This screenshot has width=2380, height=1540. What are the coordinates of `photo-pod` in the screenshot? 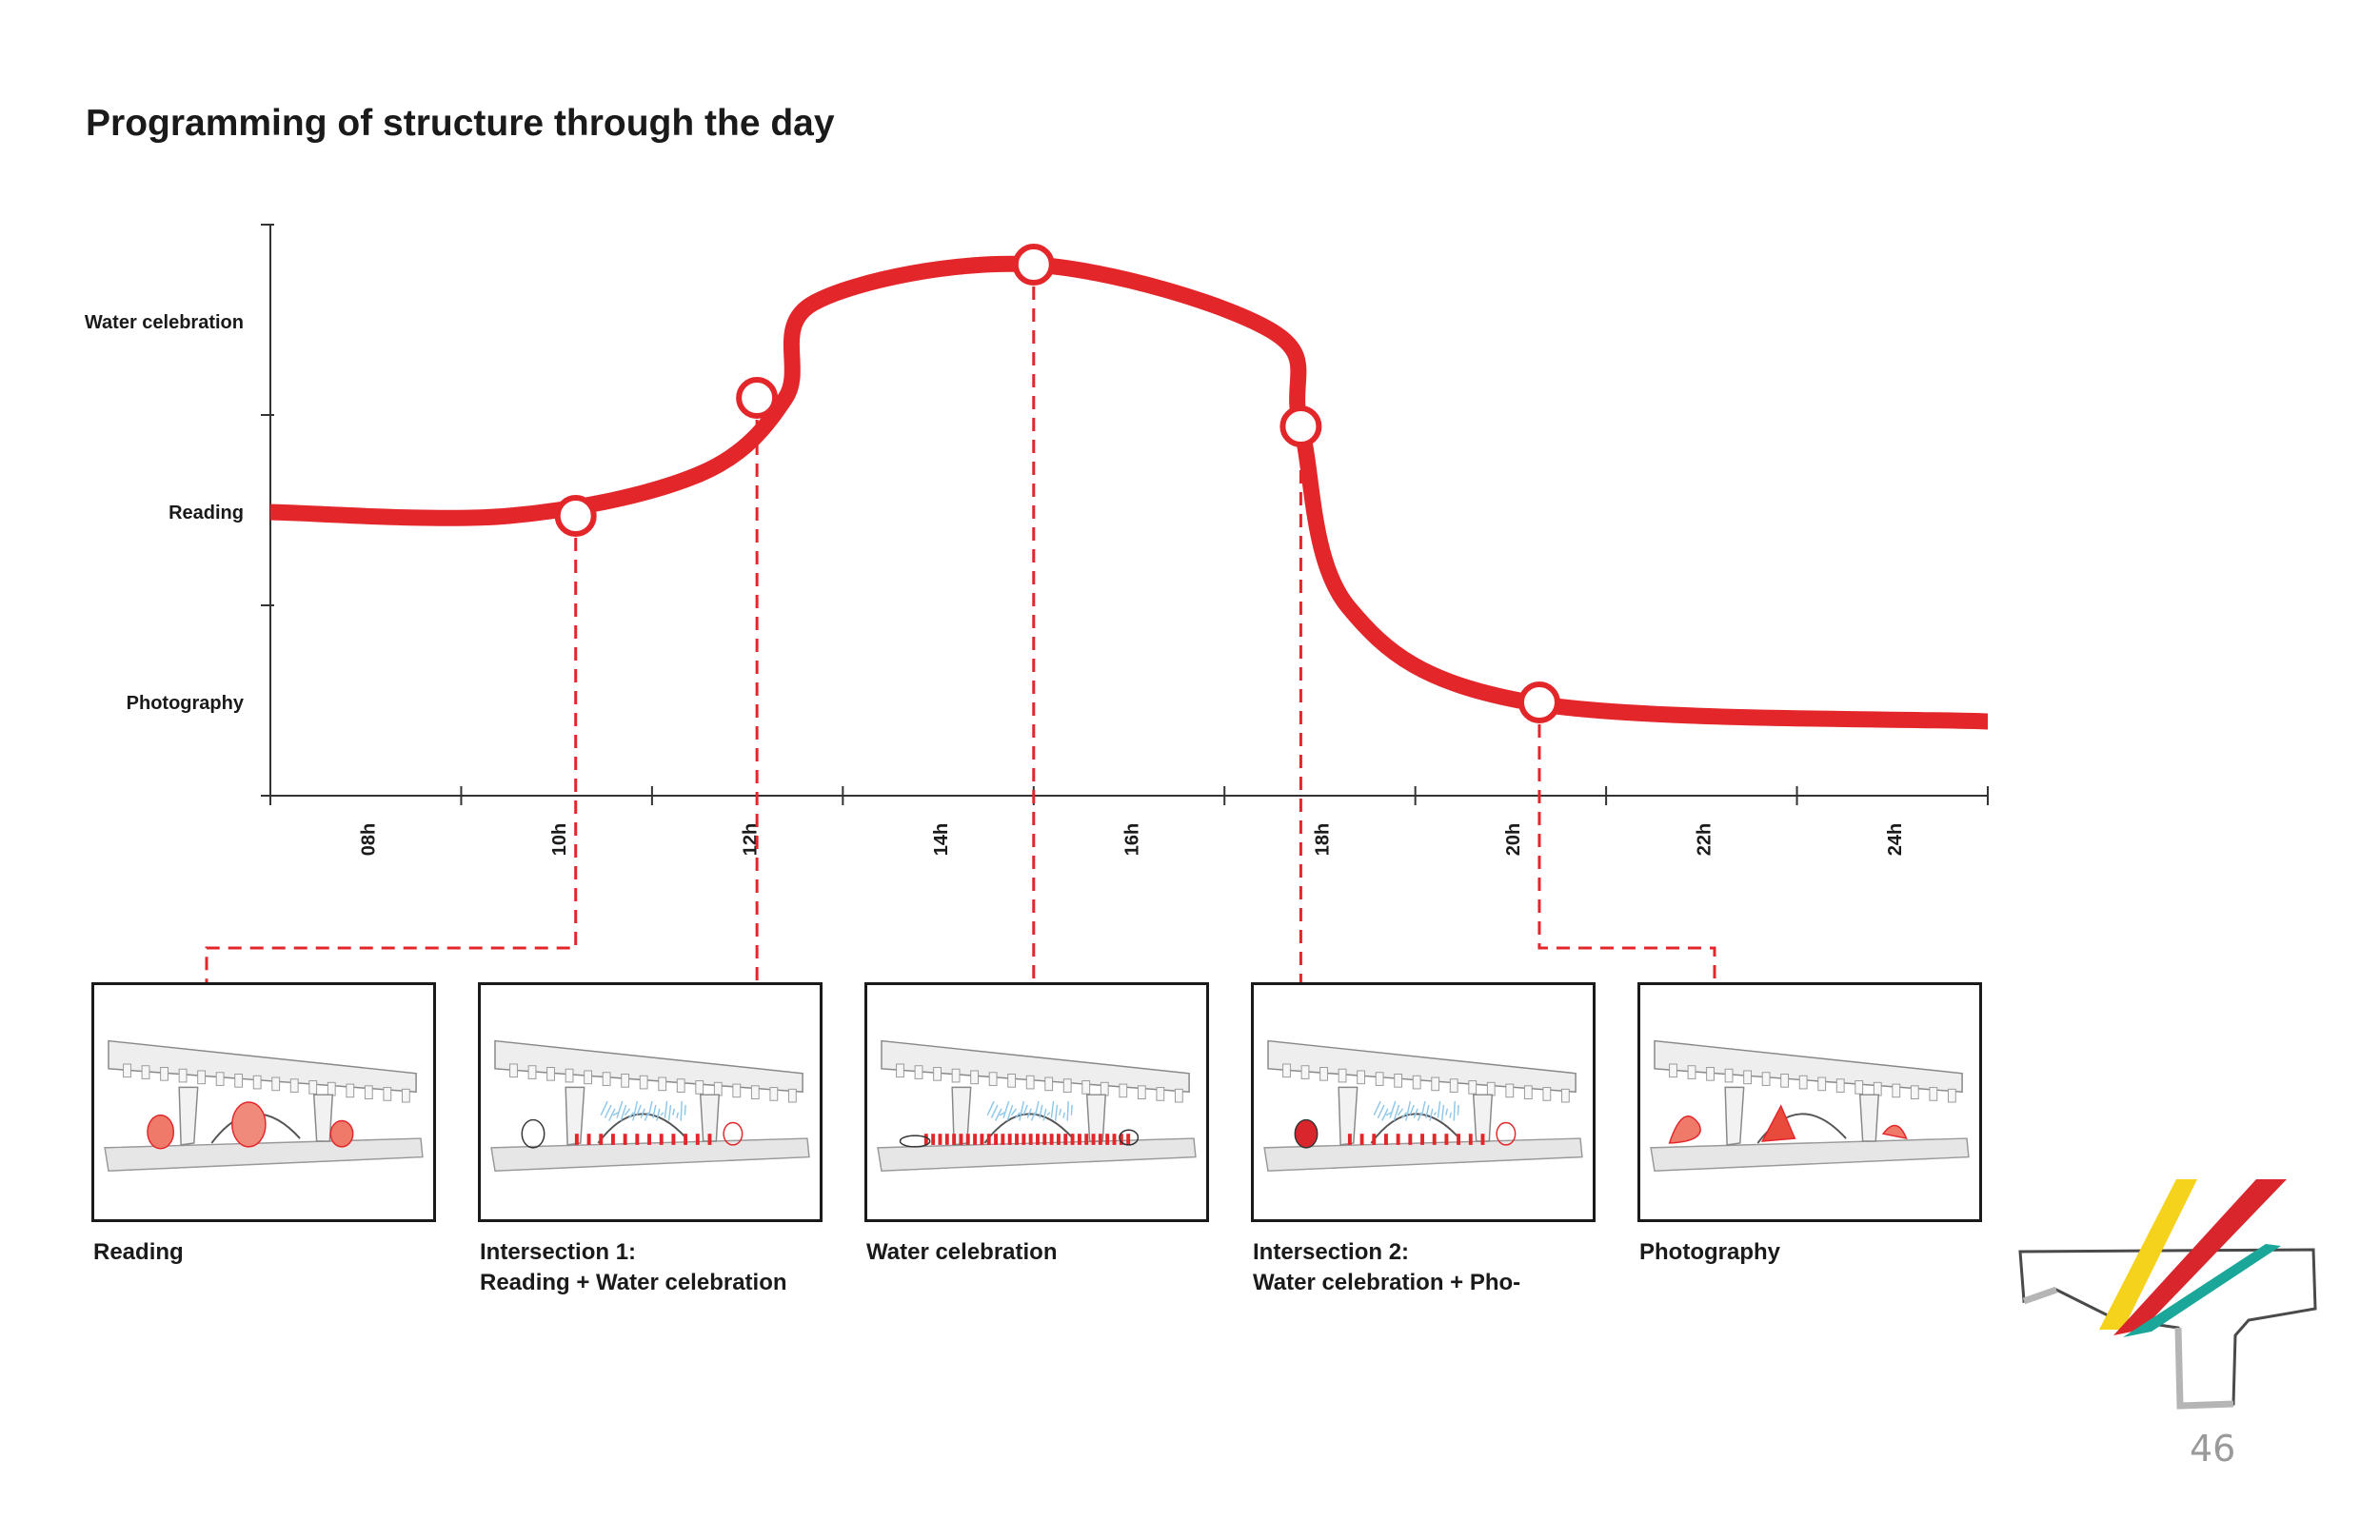 It's located at (1684, 1130).